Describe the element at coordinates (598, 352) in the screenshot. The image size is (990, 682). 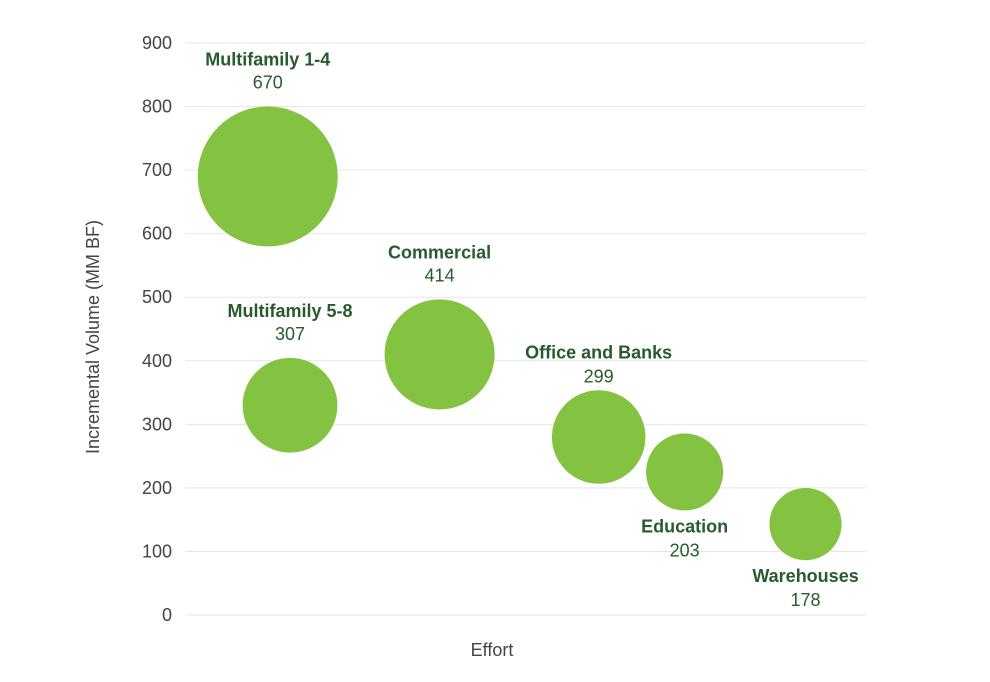
I see `bubble-name-label: Office and Banks` at that location.